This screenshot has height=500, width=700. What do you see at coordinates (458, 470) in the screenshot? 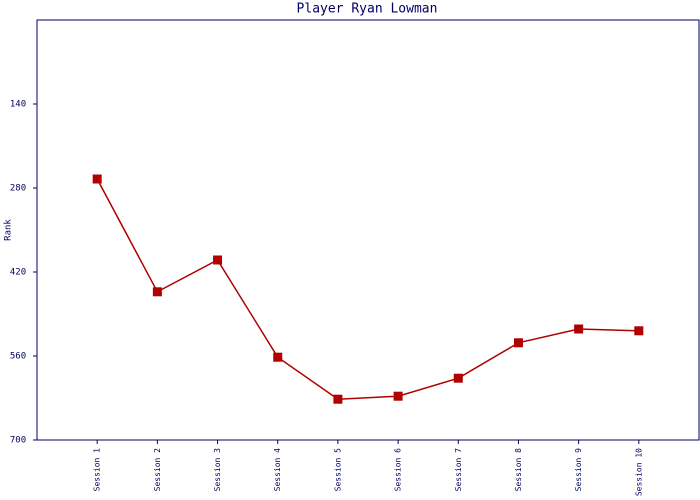
I see `x-tick-label: Session 7` at bounding box center [458, 470].